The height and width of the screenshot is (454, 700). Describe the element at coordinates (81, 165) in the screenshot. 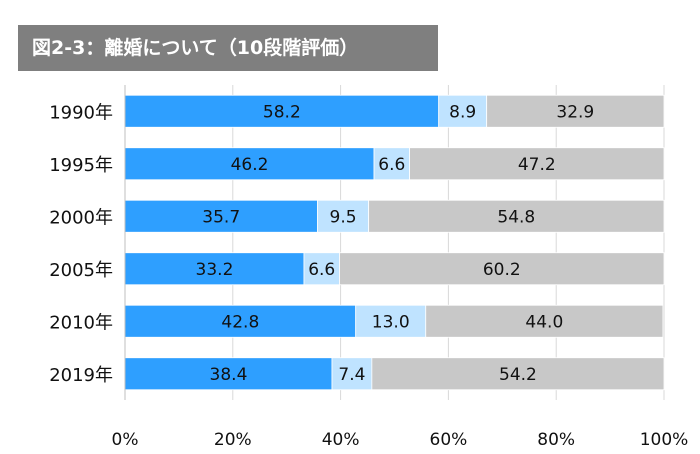

I see `category-label: 1995年` at that location.